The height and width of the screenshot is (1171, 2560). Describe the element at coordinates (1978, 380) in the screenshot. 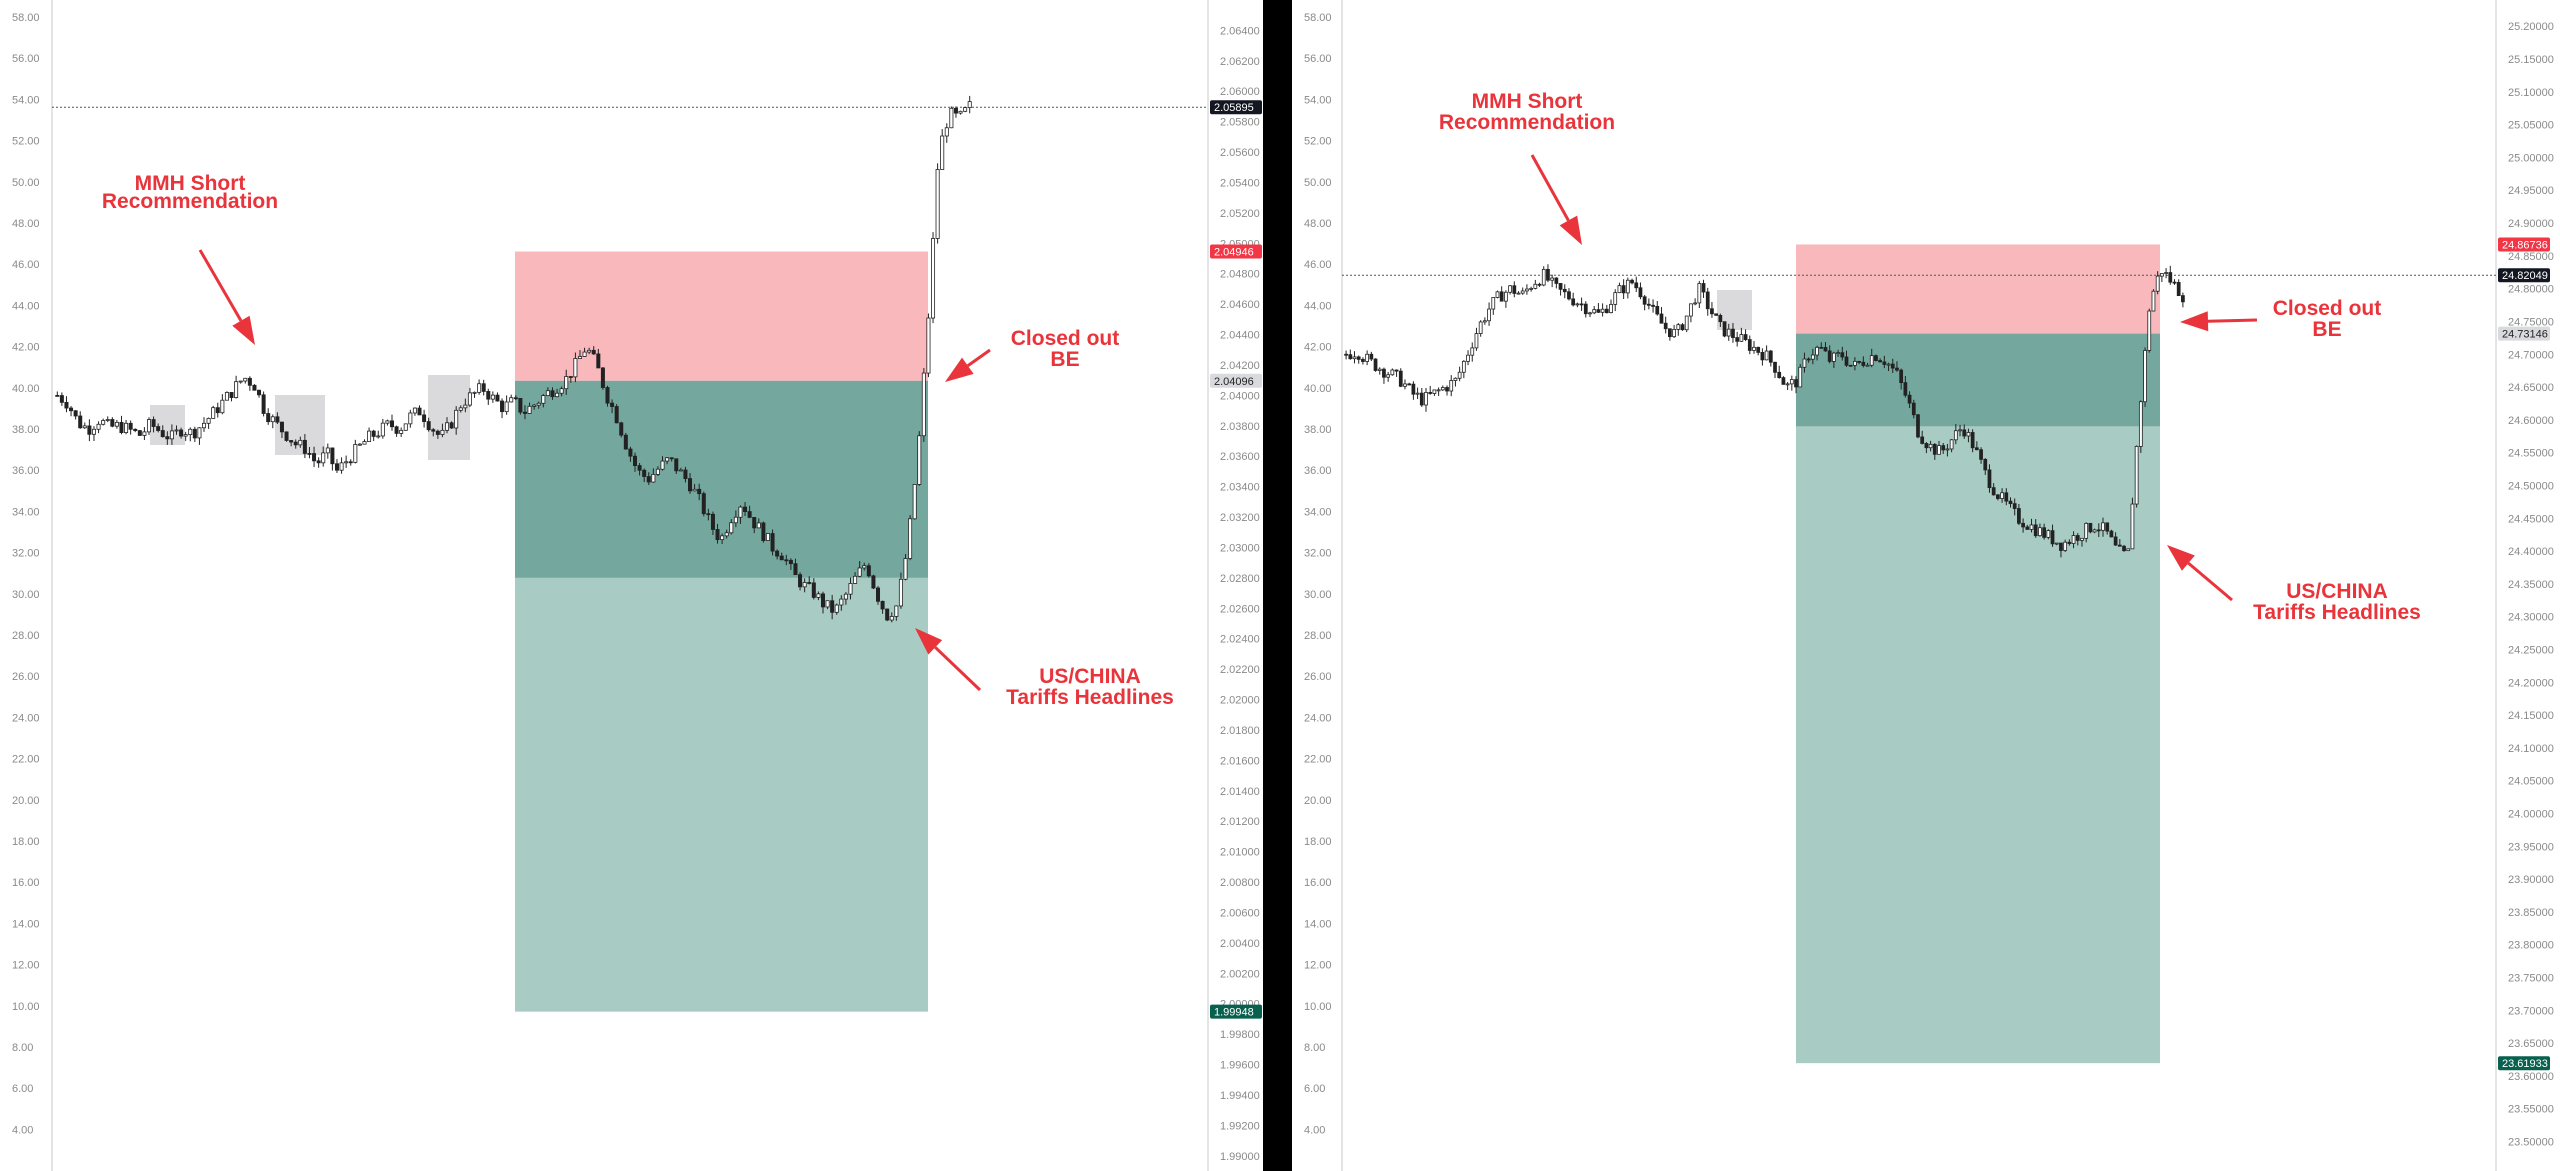

I see `right-entry-zone` at that location.